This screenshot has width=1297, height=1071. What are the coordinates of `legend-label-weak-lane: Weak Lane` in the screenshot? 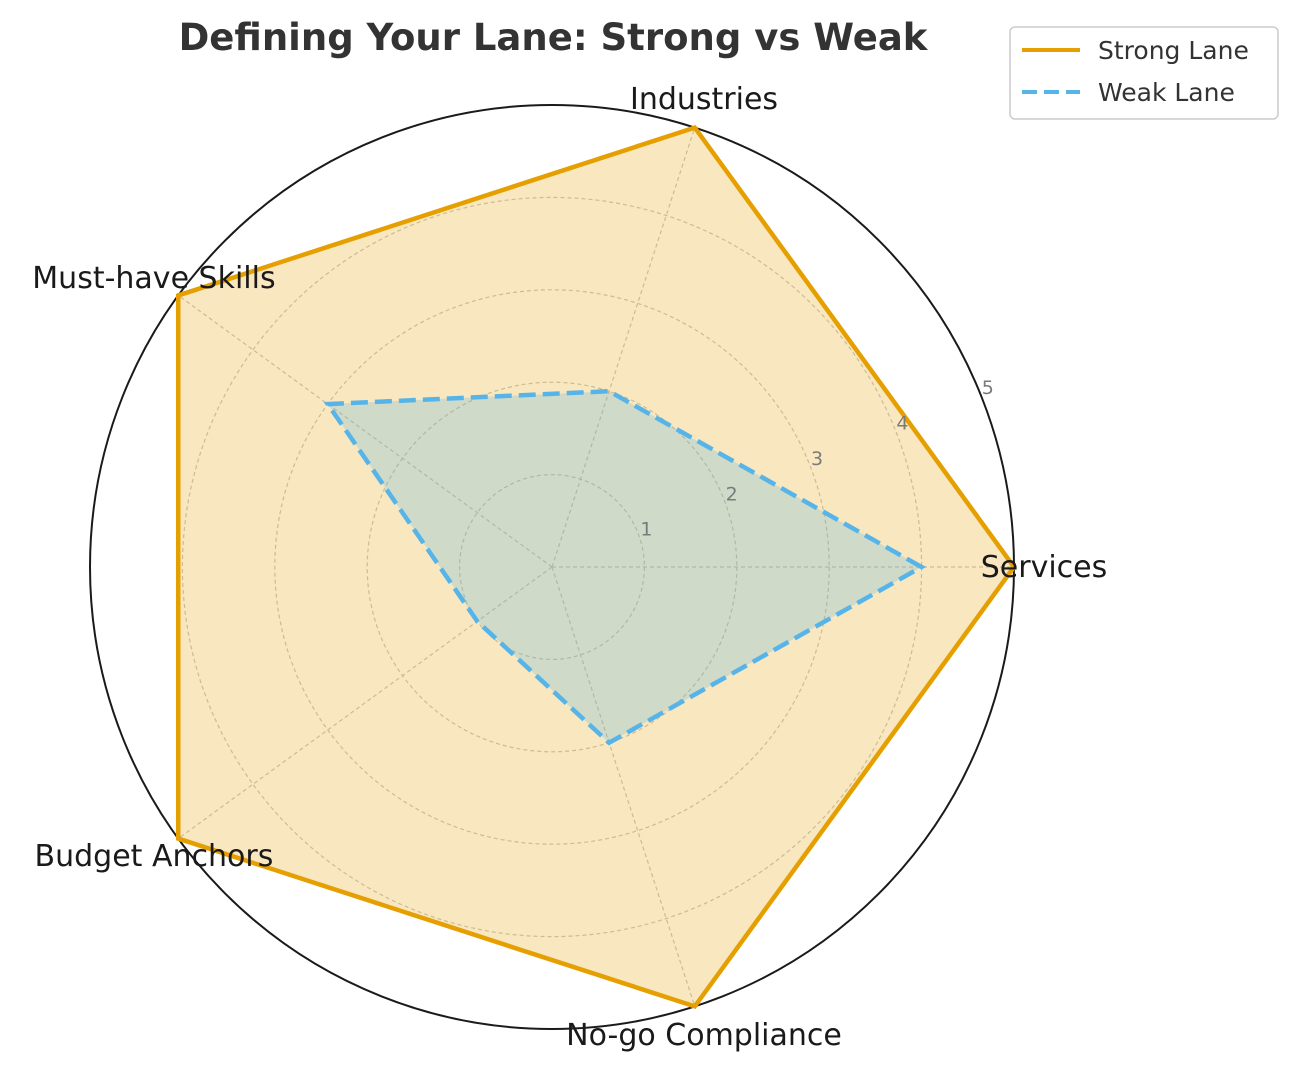 It's located at (1166, 92).